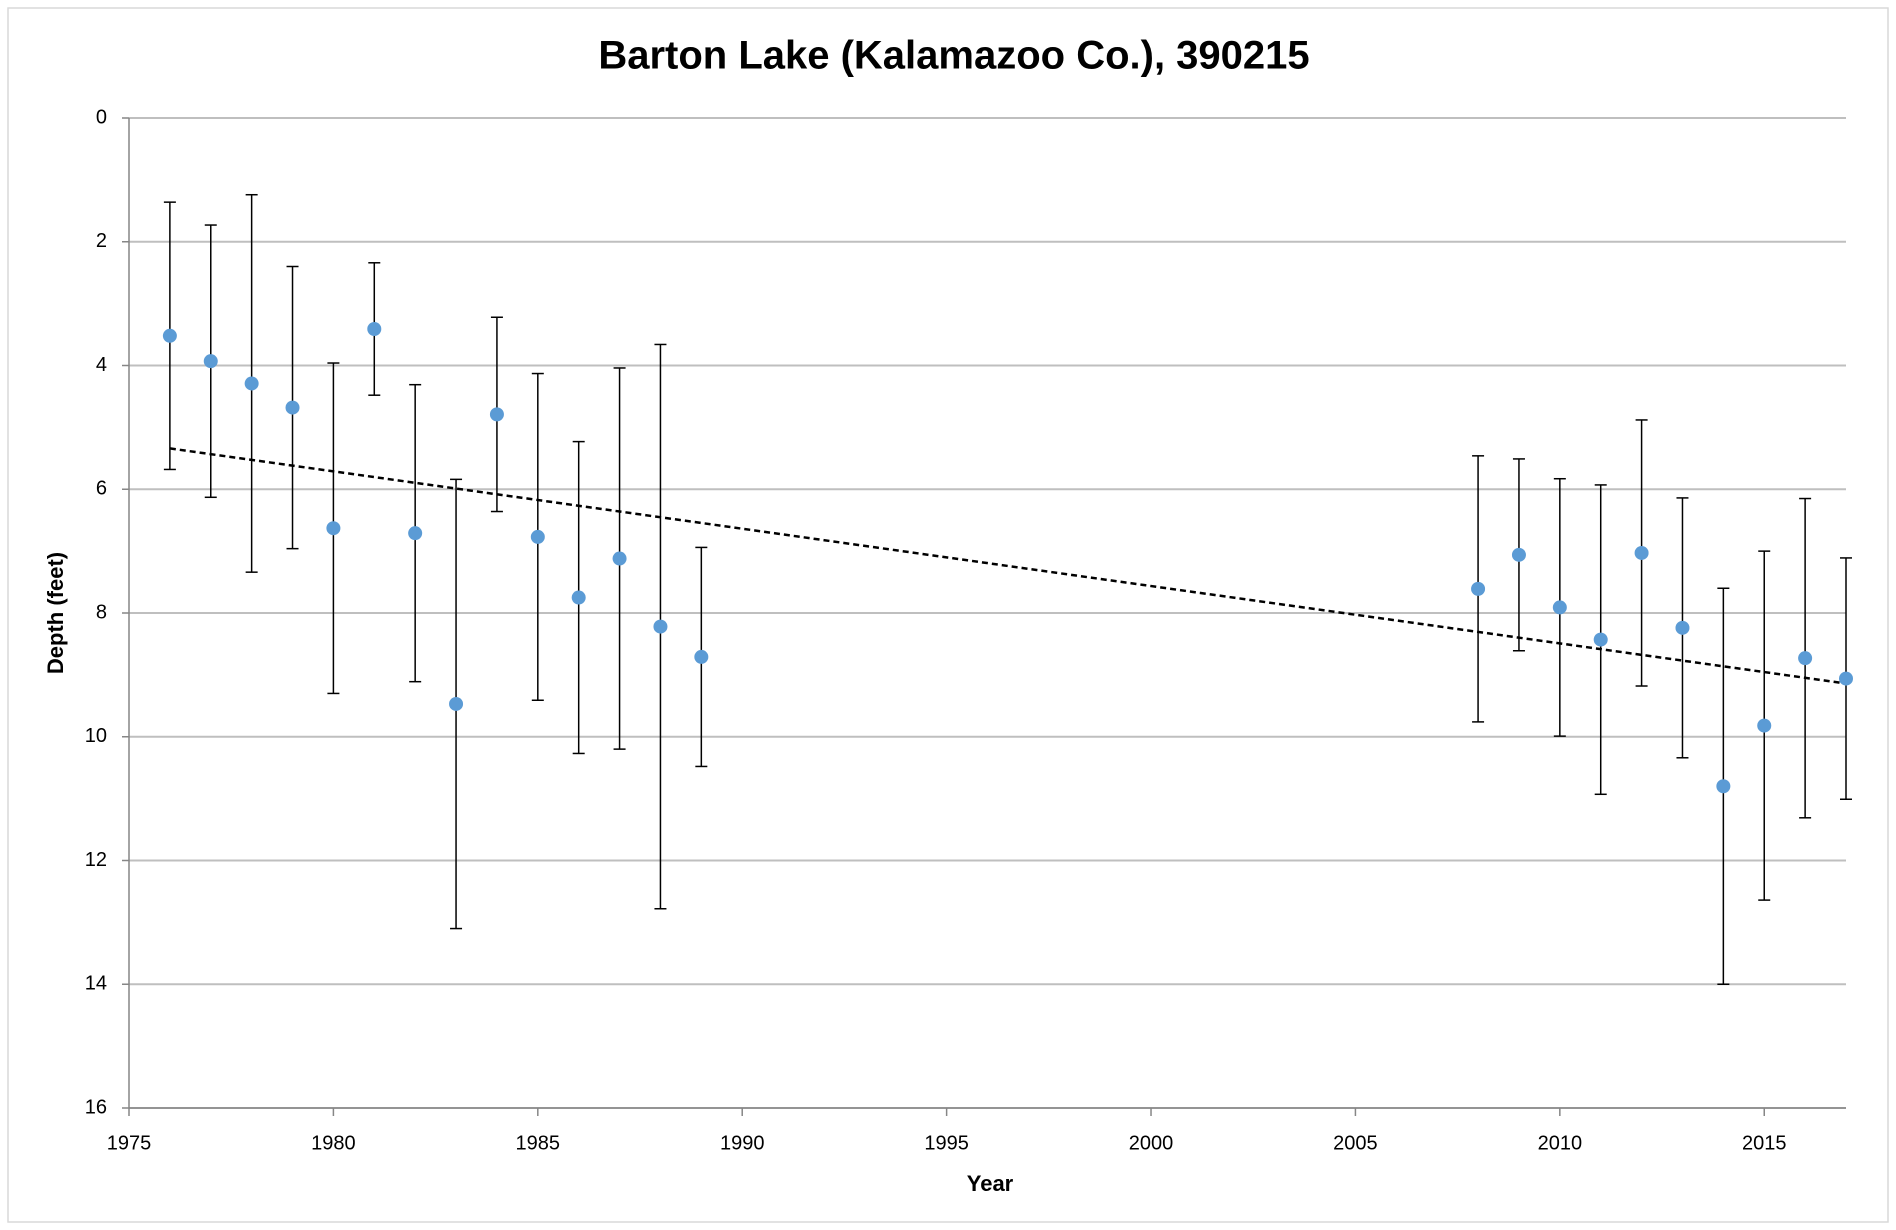 This screenshot has width=1896, height=1230. What do you see at coordinates (101, 117) in the screenshot?
I see `y-tick-label: 0` at bounding box center [101, 117].